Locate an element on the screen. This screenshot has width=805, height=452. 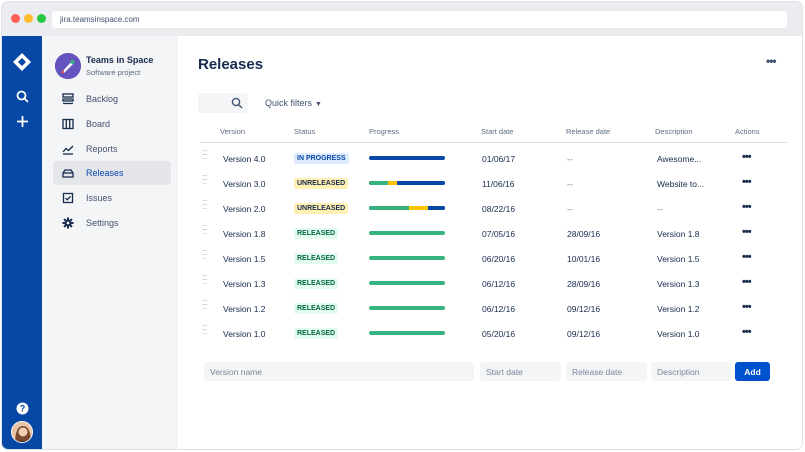
search-icon is located at coordinates (22, 96).